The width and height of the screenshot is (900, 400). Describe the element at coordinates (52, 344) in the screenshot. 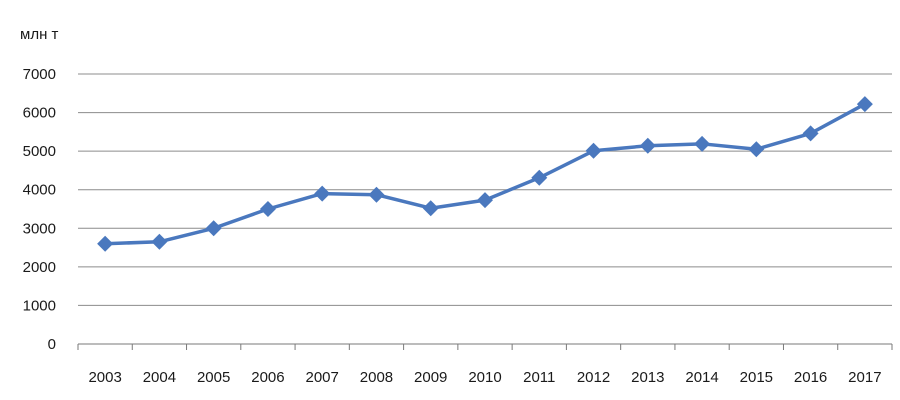

I see `y-tick-label: 0` at that location.